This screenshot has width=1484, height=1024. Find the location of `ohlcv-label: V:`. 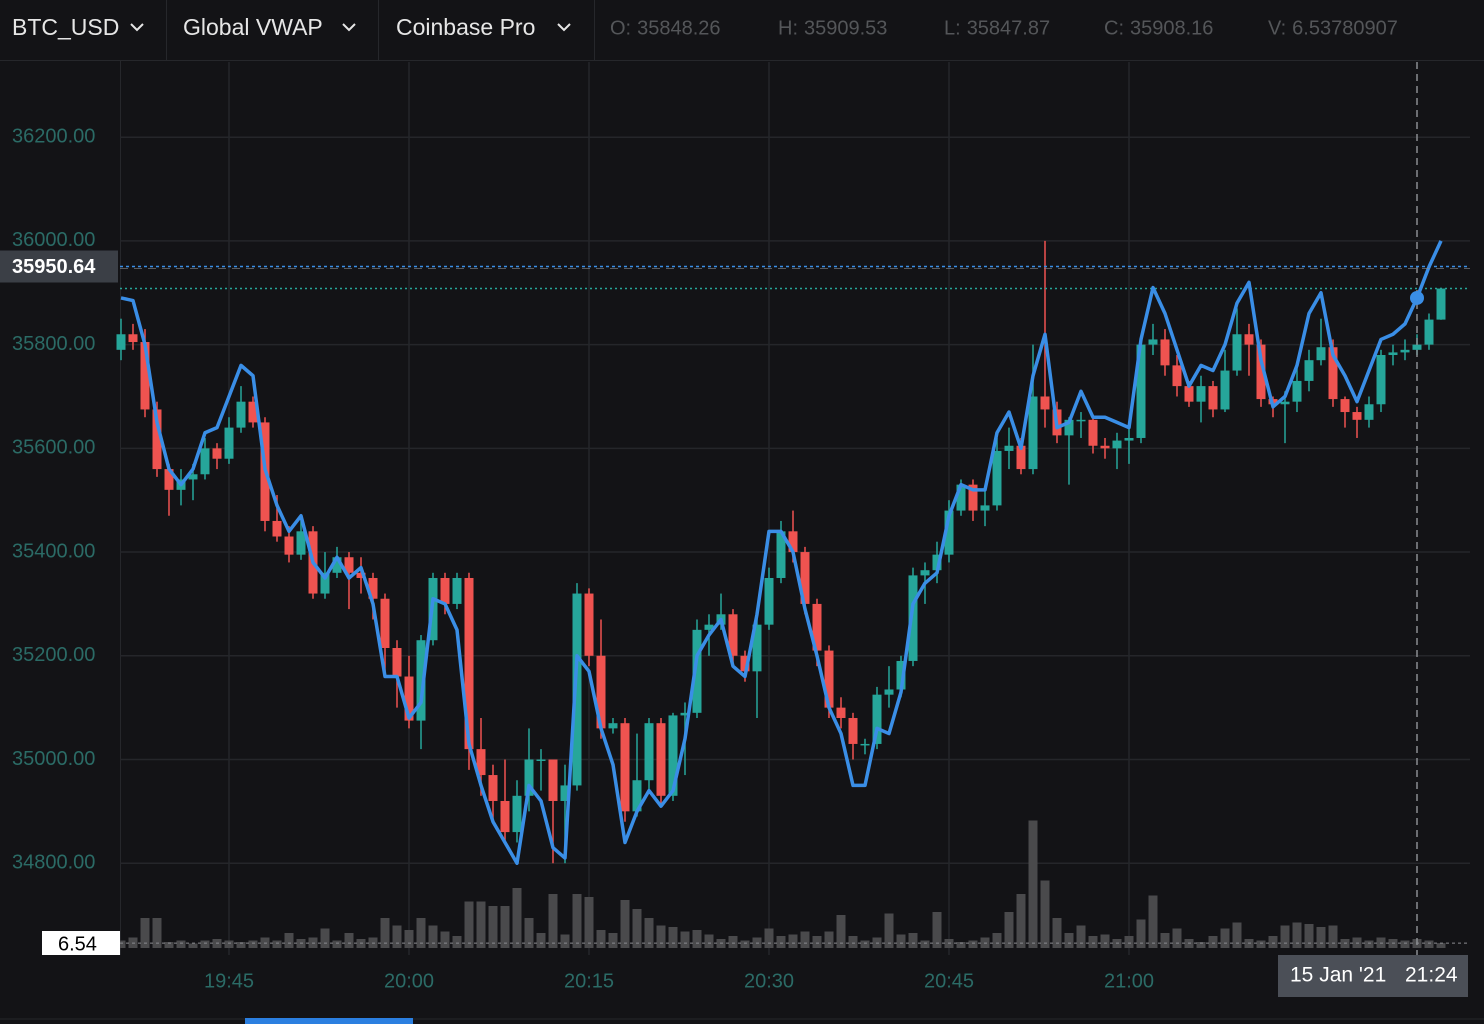

ohlcv-label: V: is located at coordinates (1277, 28).